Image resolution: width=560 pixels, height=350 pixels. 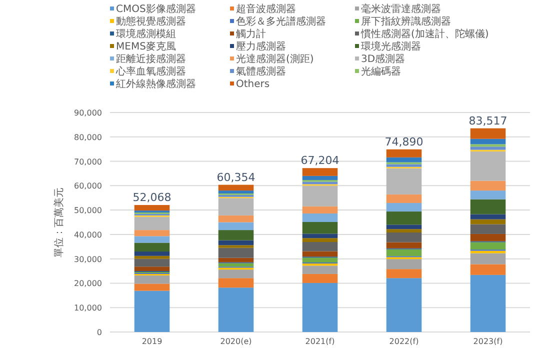 I want to click on legend-label: 屏下指紋辨識感測器, so click(x=406, y=22).